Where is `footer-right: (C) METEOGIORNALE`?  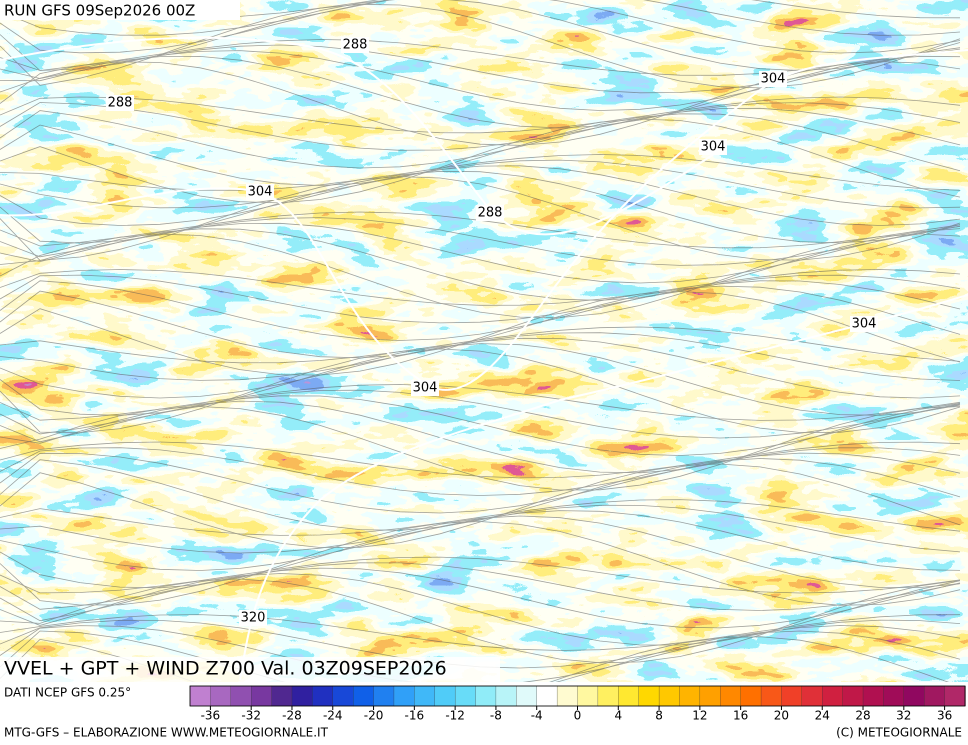
footer-right: (C) METEOGIORNALE is located at coordinates (899, 733).